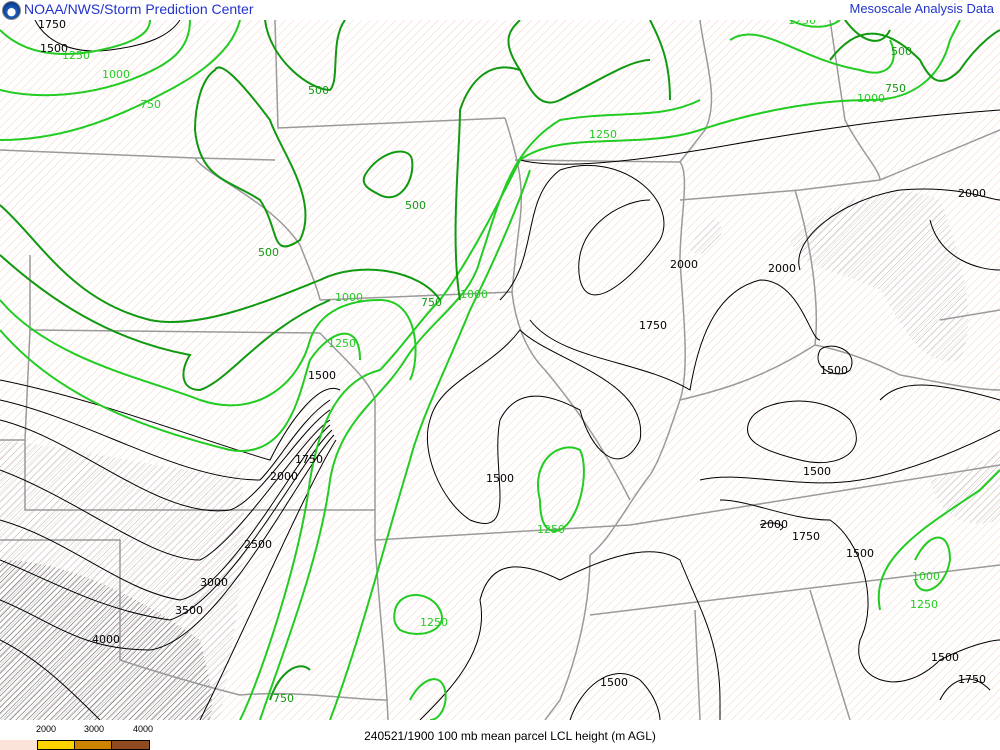 The width and height of the screenshot is (1000, 750). I want to click on noaa-logo, so click(11, 10).